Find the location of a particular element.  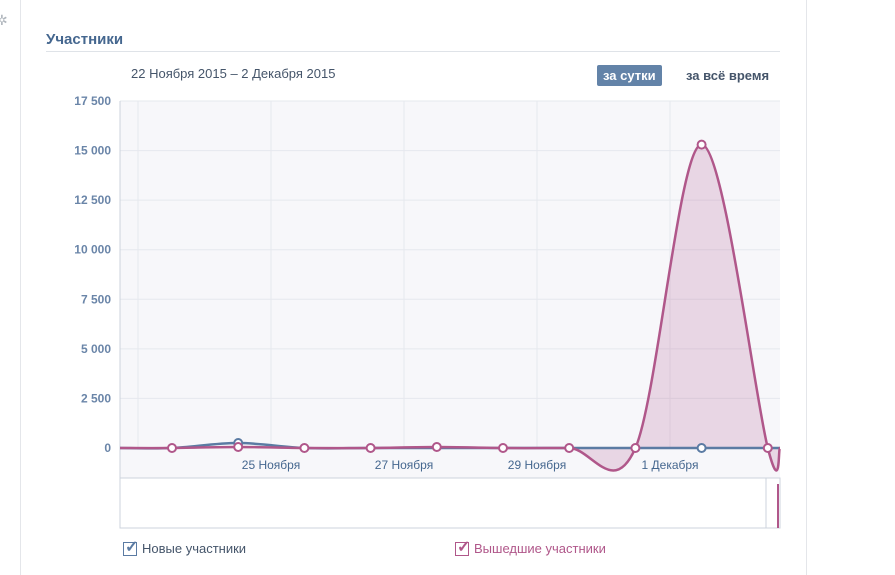

legend-new-members: ✓ Новые участники is located at coordinates (185, 547).